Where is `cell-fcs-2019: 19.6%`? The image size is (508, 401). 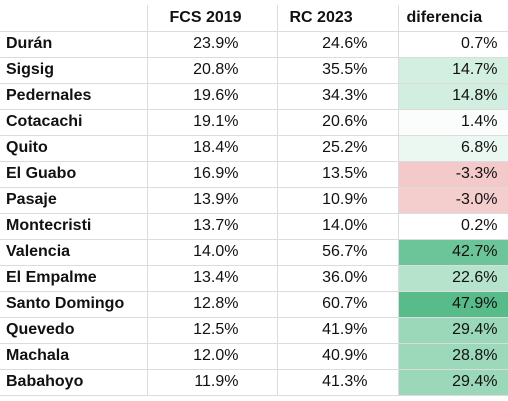 cell-fcs-2019: 19.6% is located at coordinates (212, 96).